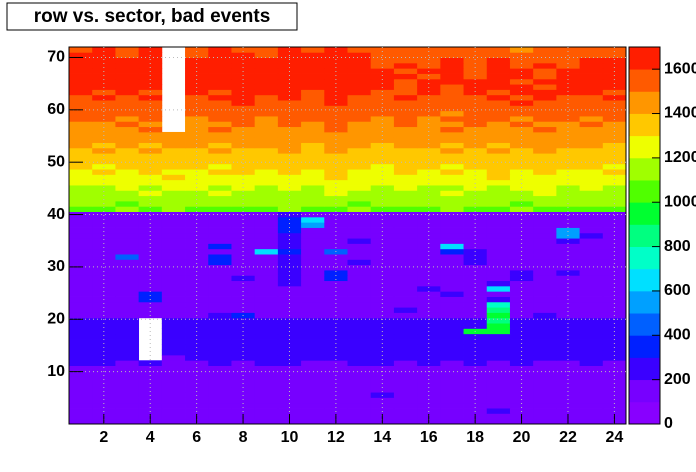 The height and width of the screenshot is (472, 696). What do you see at coordinates (644, 235) in the screenshot?
I see `palette-band` at bounding box center [644, 235].